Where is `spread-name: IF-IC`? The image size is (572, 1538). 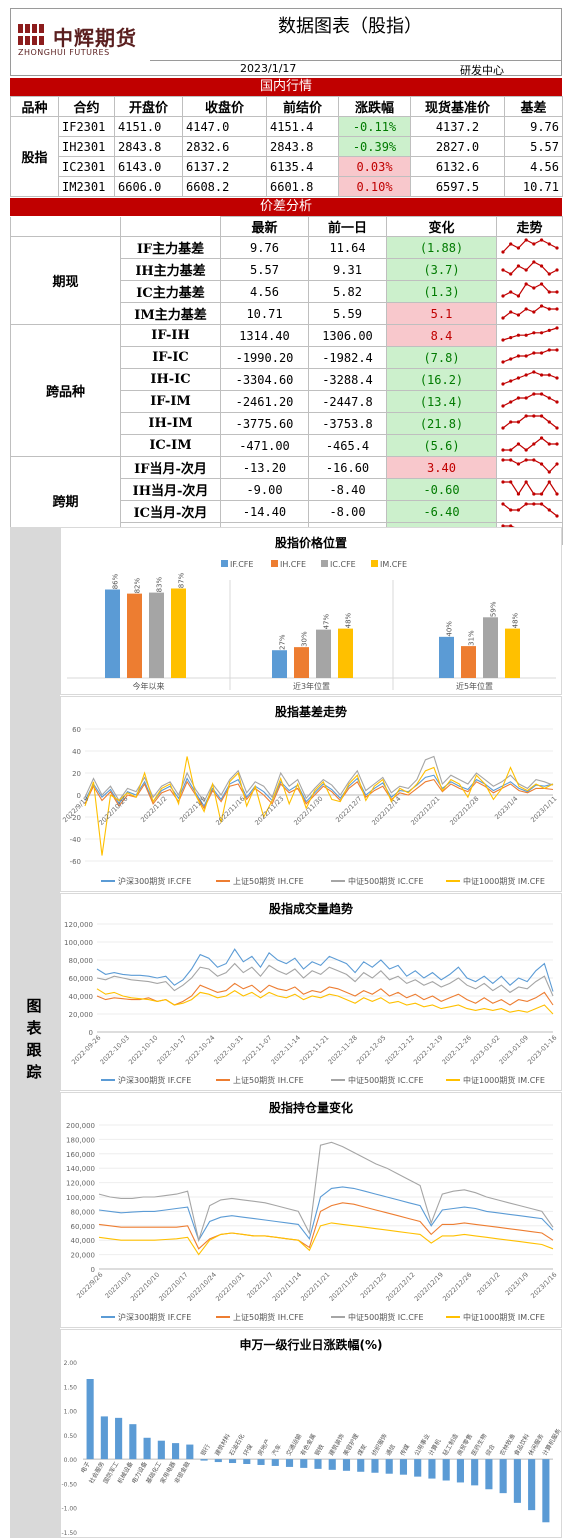
spread-name: IF-IC is located at coordinates (170, 357).